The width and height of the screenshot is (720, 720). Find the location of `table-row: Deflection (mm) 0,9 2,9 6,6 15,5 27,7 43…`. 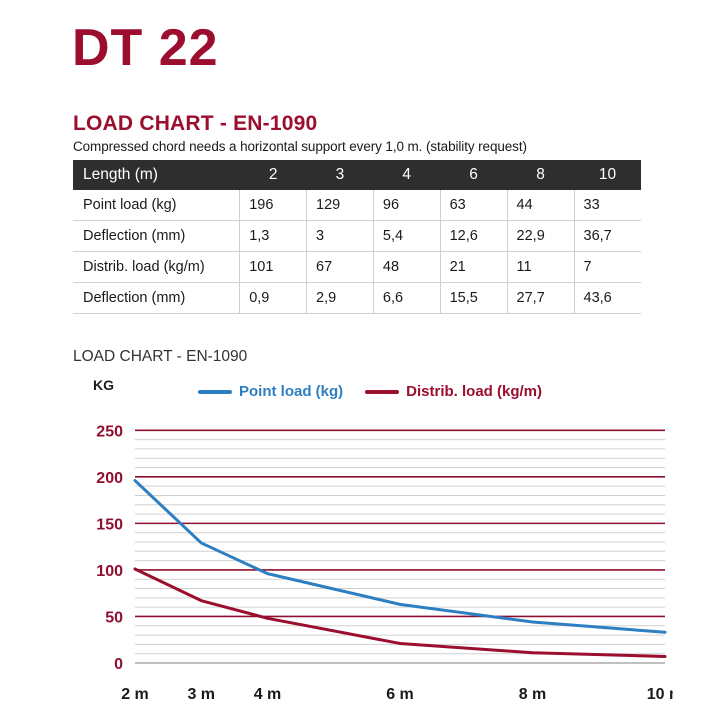

table-row: Deflection (mm) 0,9 2,9 6,6 15,5 27,7 43… is located at coordinates (357, 298).